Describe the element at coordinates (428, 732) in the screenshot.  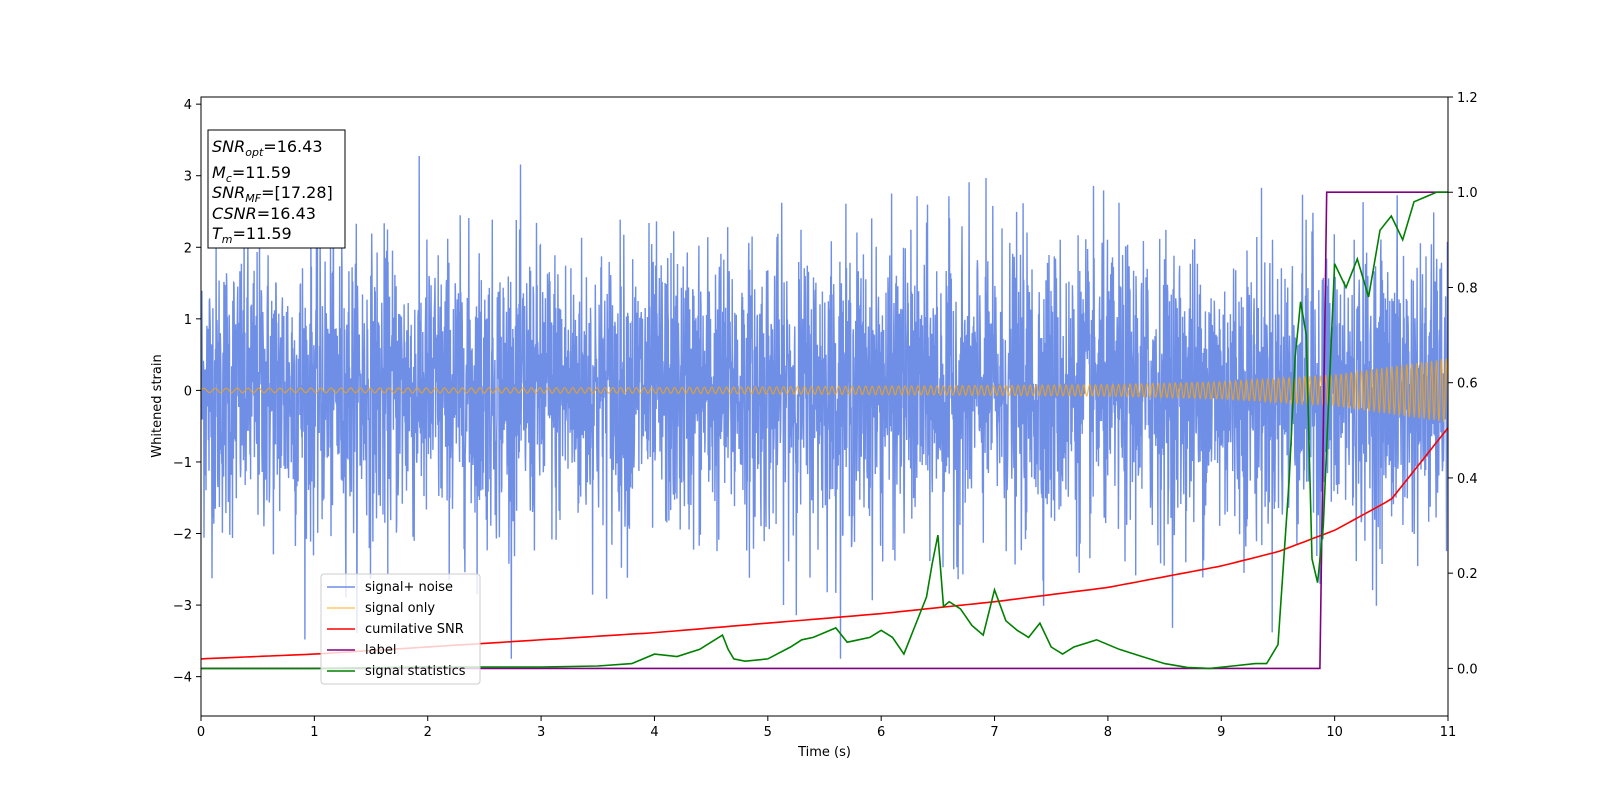
I see `x-tick-label: 2` at that location.